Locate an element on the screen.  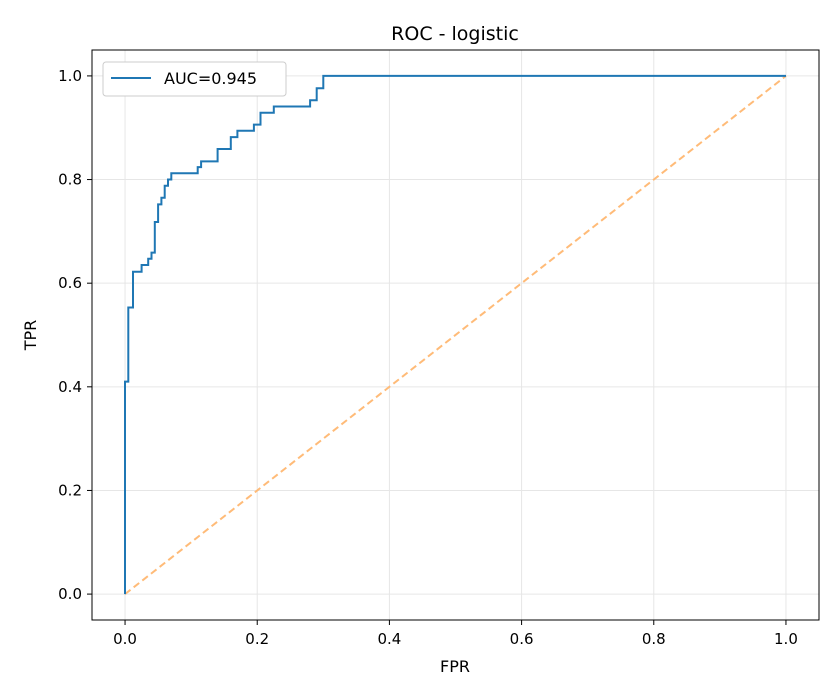
x-axis-label: FPR is located at coordinates (455, 666).